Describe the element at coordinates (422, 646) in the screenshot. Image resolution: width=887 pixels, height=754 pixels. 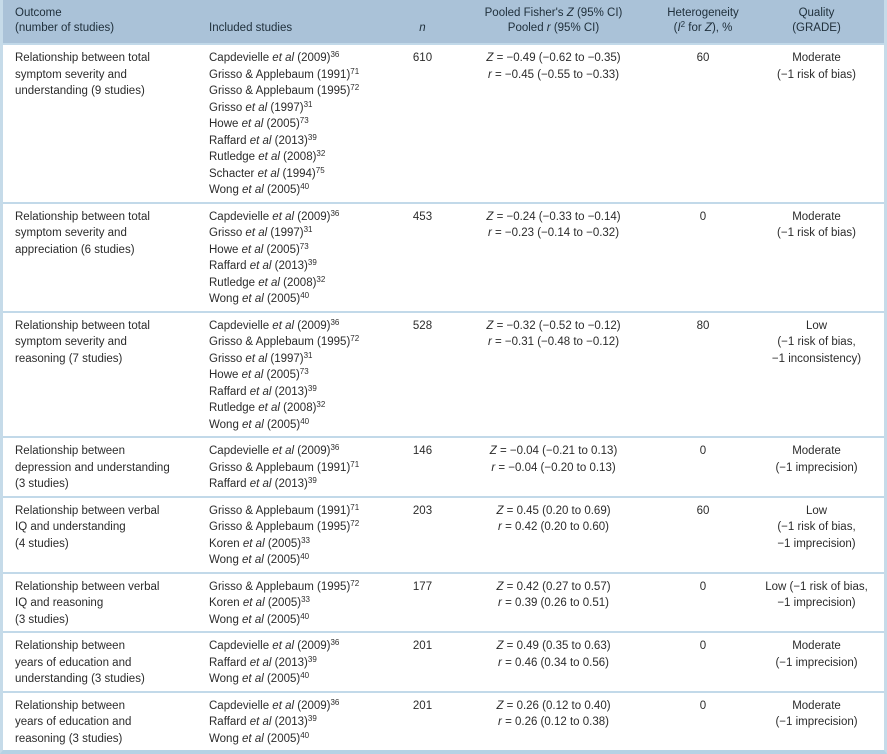
I see `n-line: 201` at that location.